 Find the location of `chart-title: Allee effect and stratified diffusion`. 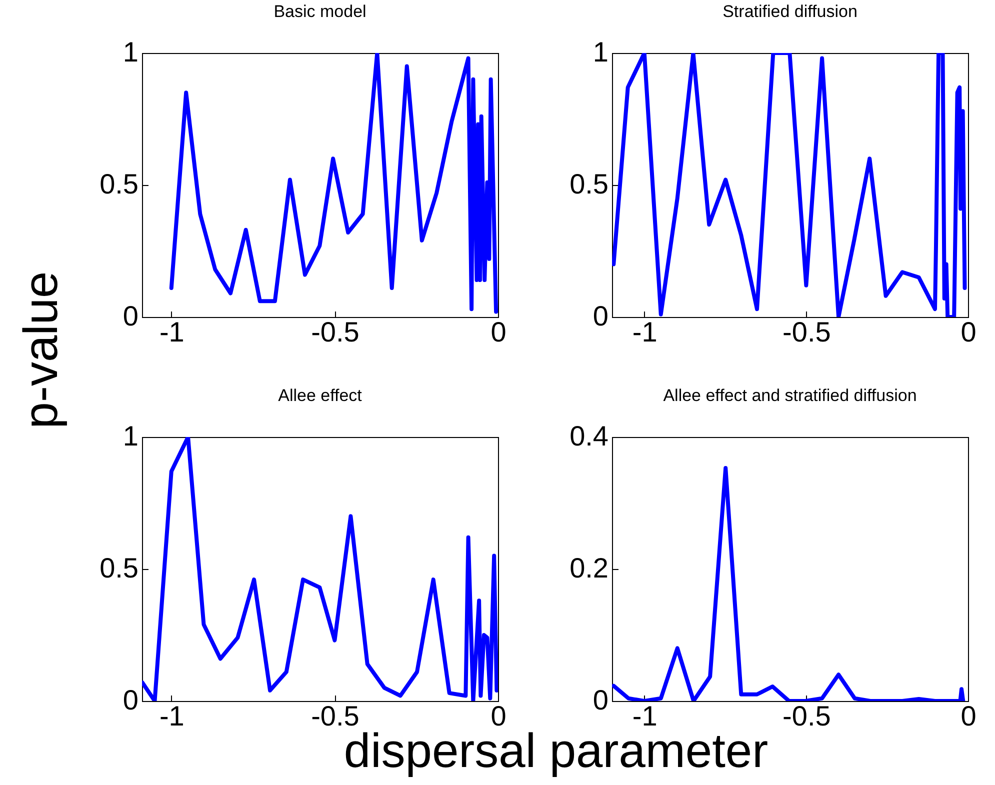

chart-title: Allee effect and stratified diffusion is located at coordinates (790, 395).